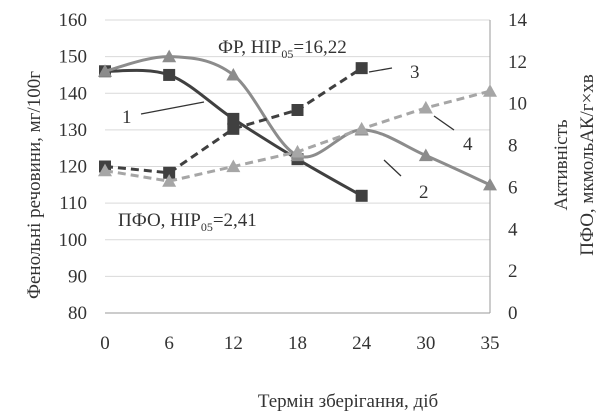  What do you see at coordinates (319, 47) in the screenshot?
I see `fr-lsd-value: =16,22` at bounding box center [319, 47].